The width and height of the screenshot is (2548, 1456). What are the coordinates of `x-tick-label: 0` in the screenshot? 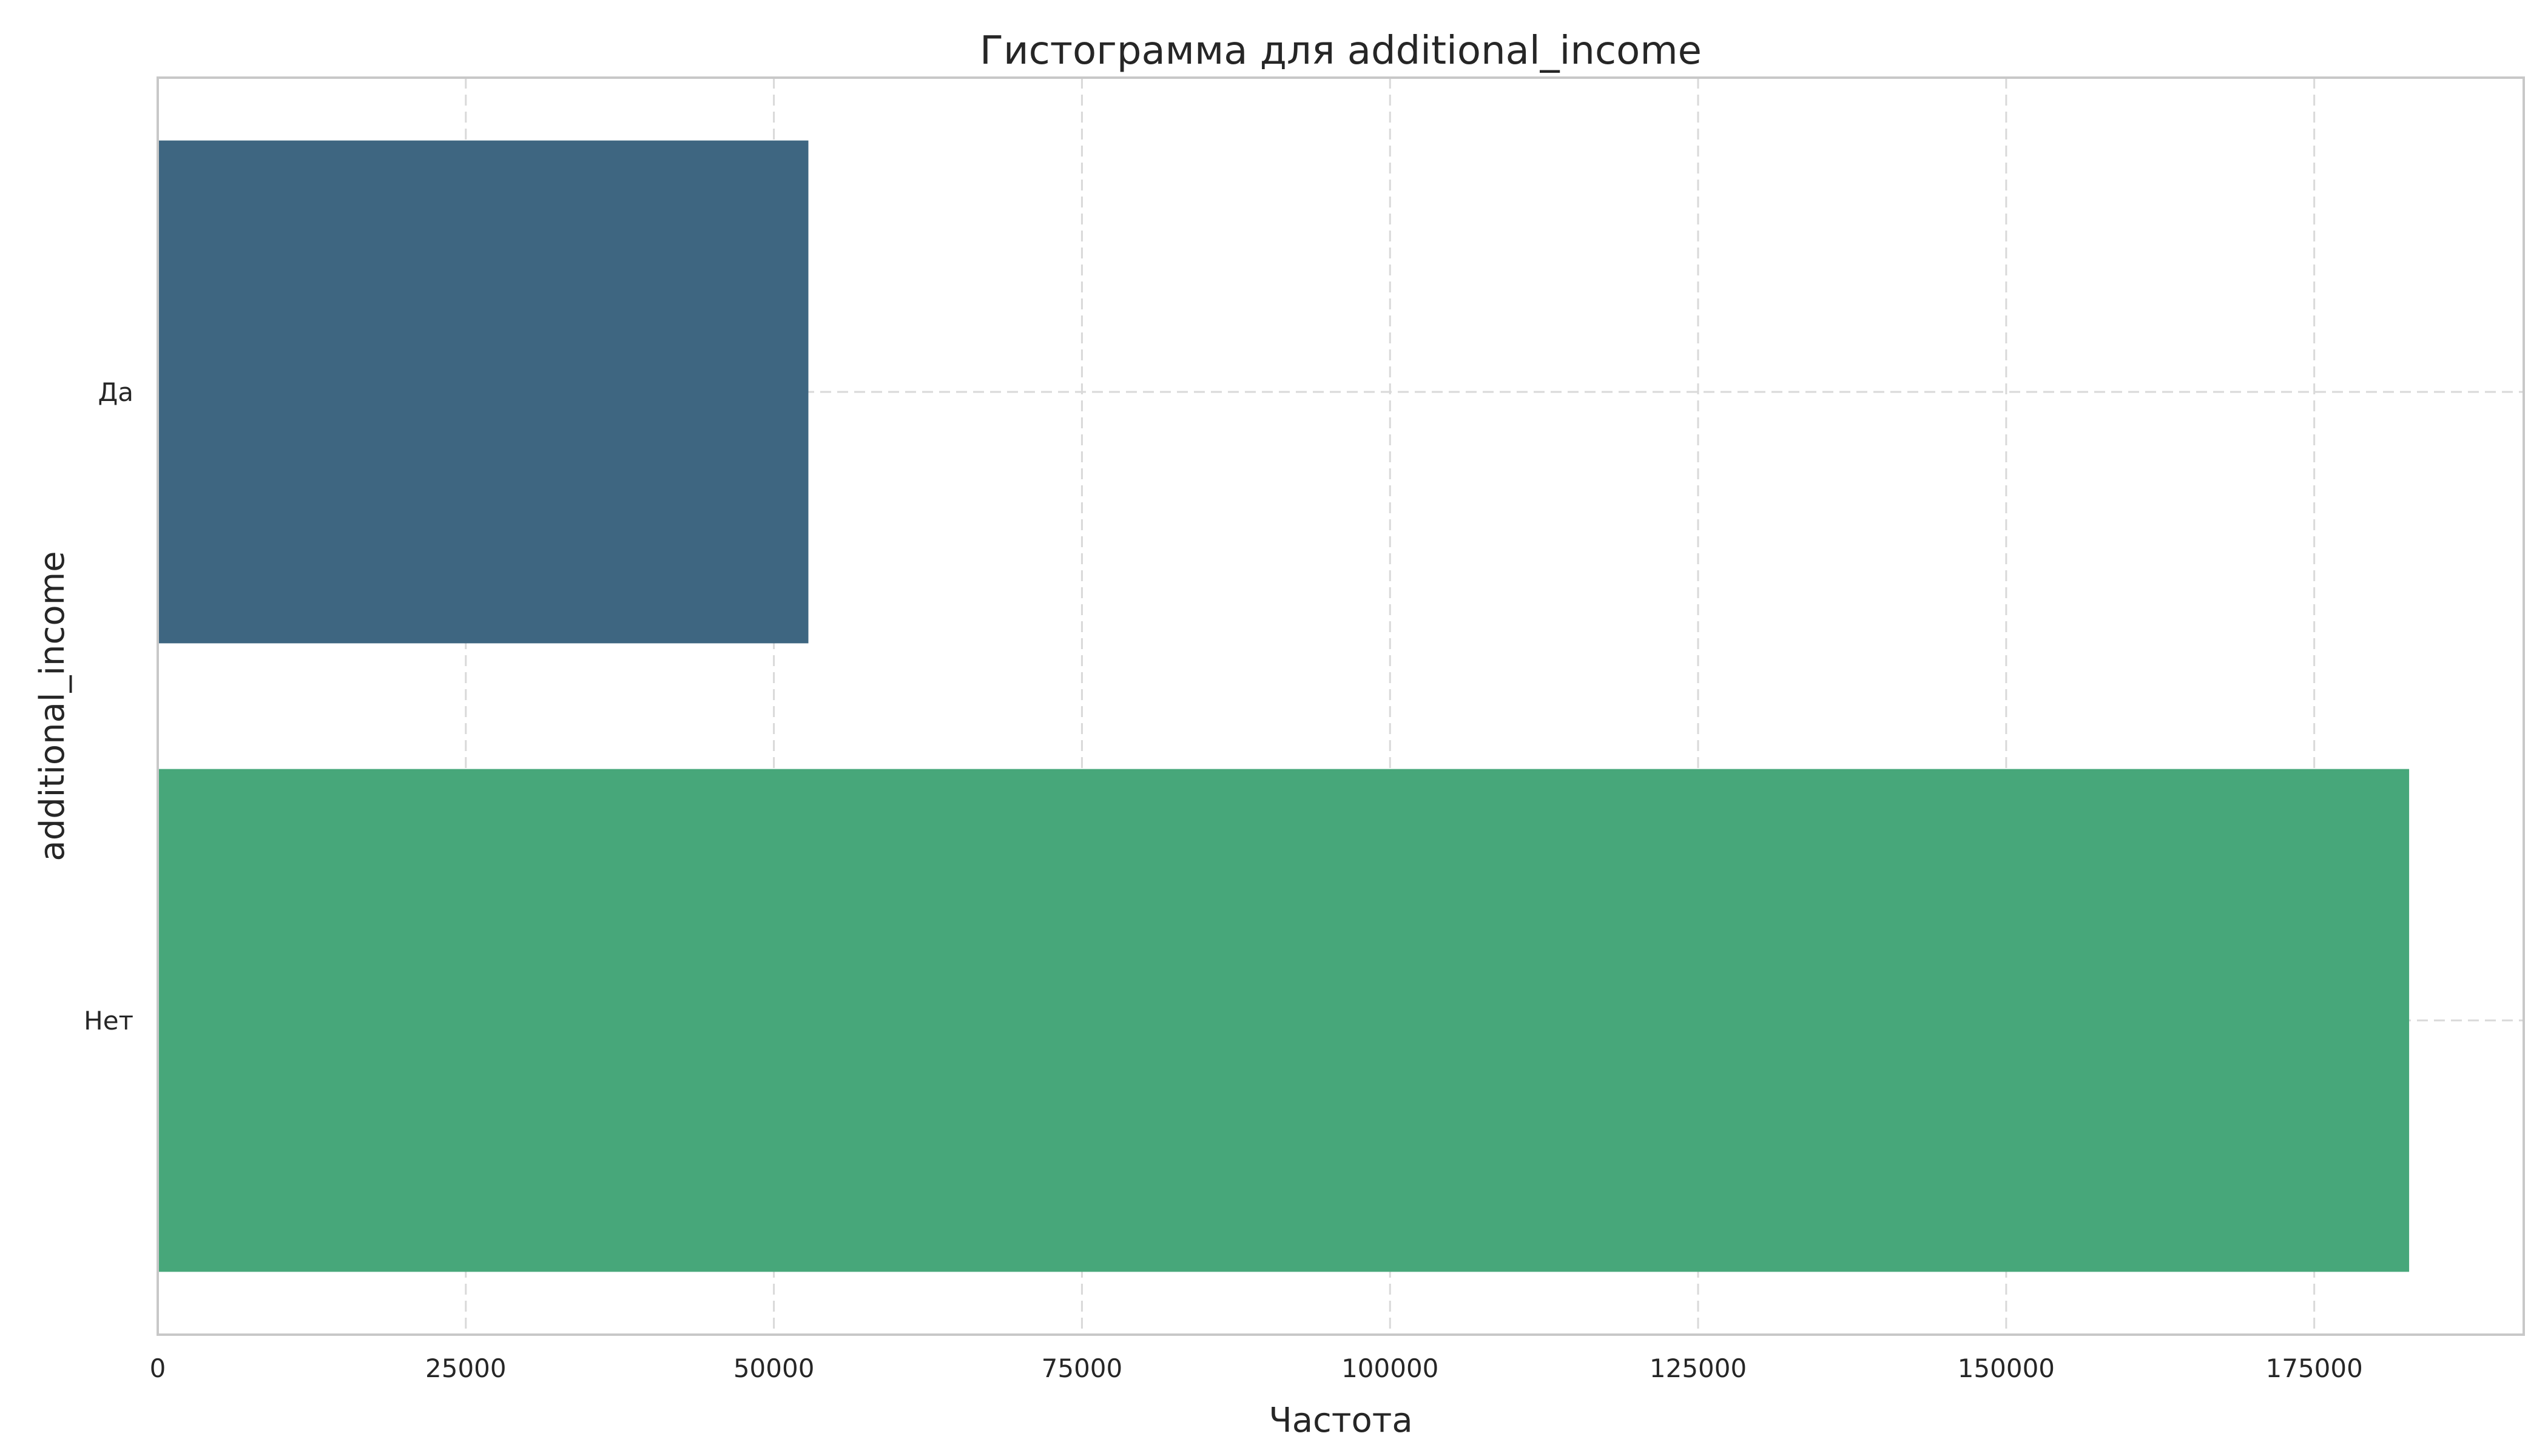 It's located at (158, 1368).